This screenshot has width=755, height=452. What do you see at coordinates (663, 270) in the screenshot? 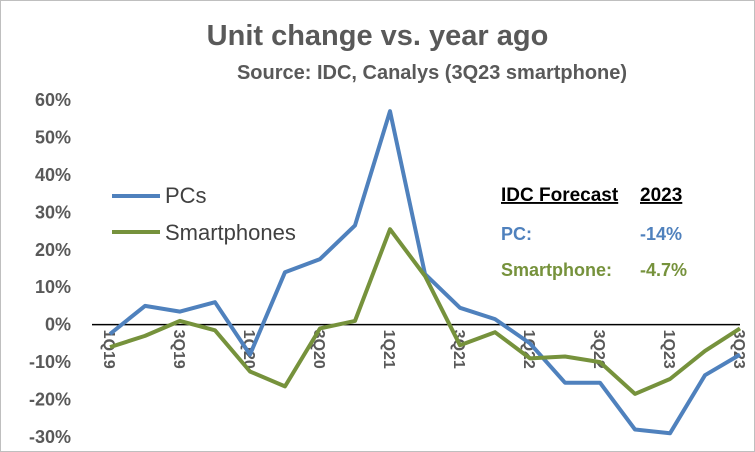
I see `forecast-smartphone-value: -4.7%` at bounding box center [663, 270].